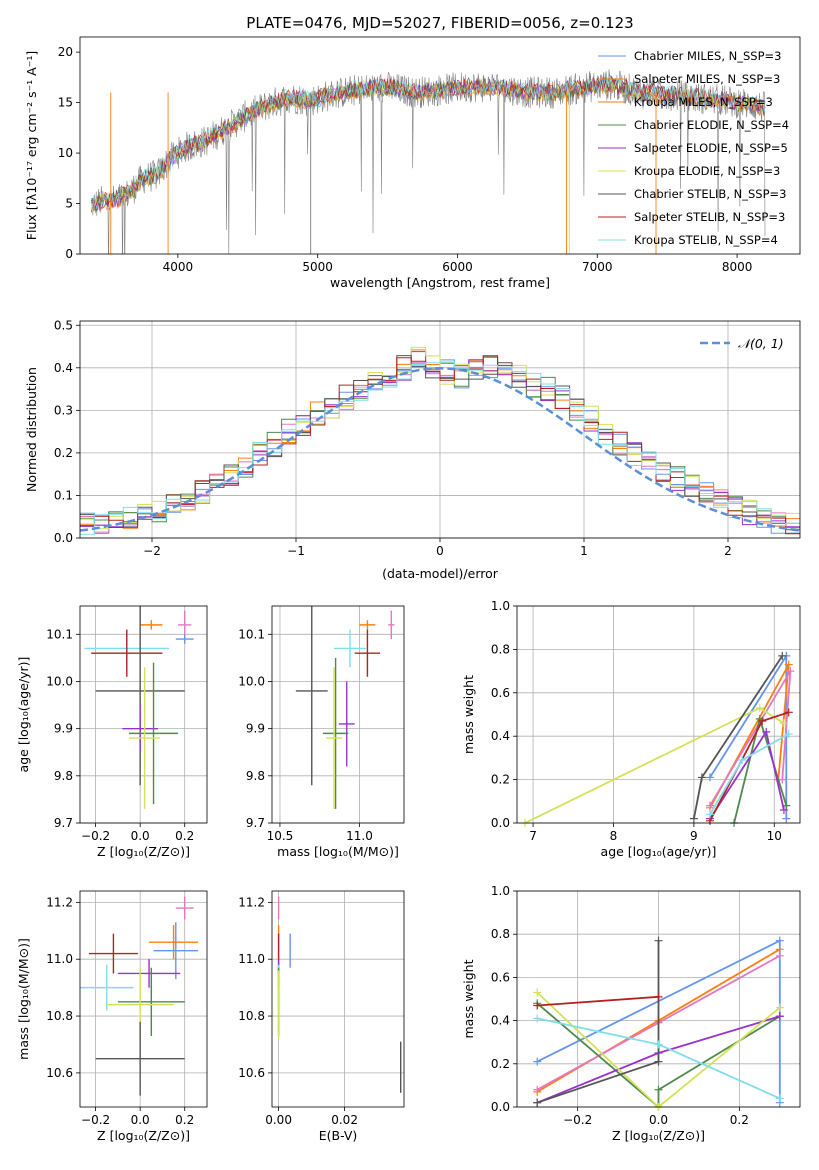 The image size is (819, 1170). What do you see at coordinates (63, 495) in the screenshot?
I see `y-tick-label: 0.1` at bounding box center [63, 495].